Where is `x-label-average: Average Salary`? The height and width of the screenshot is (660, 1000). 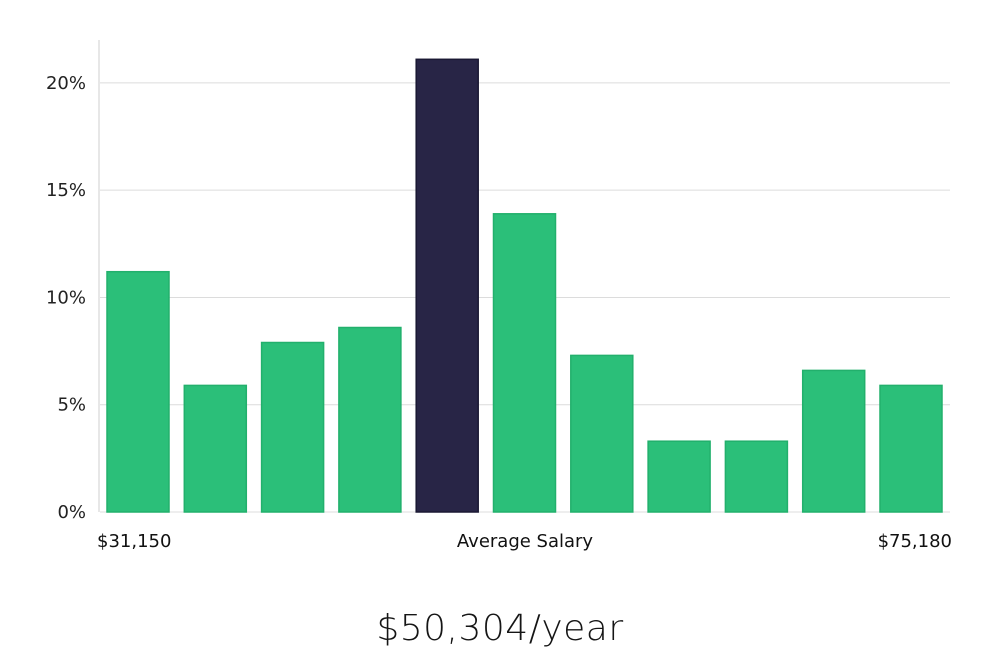
x-label-average: Average Salary is located at coordinates (525, 541).